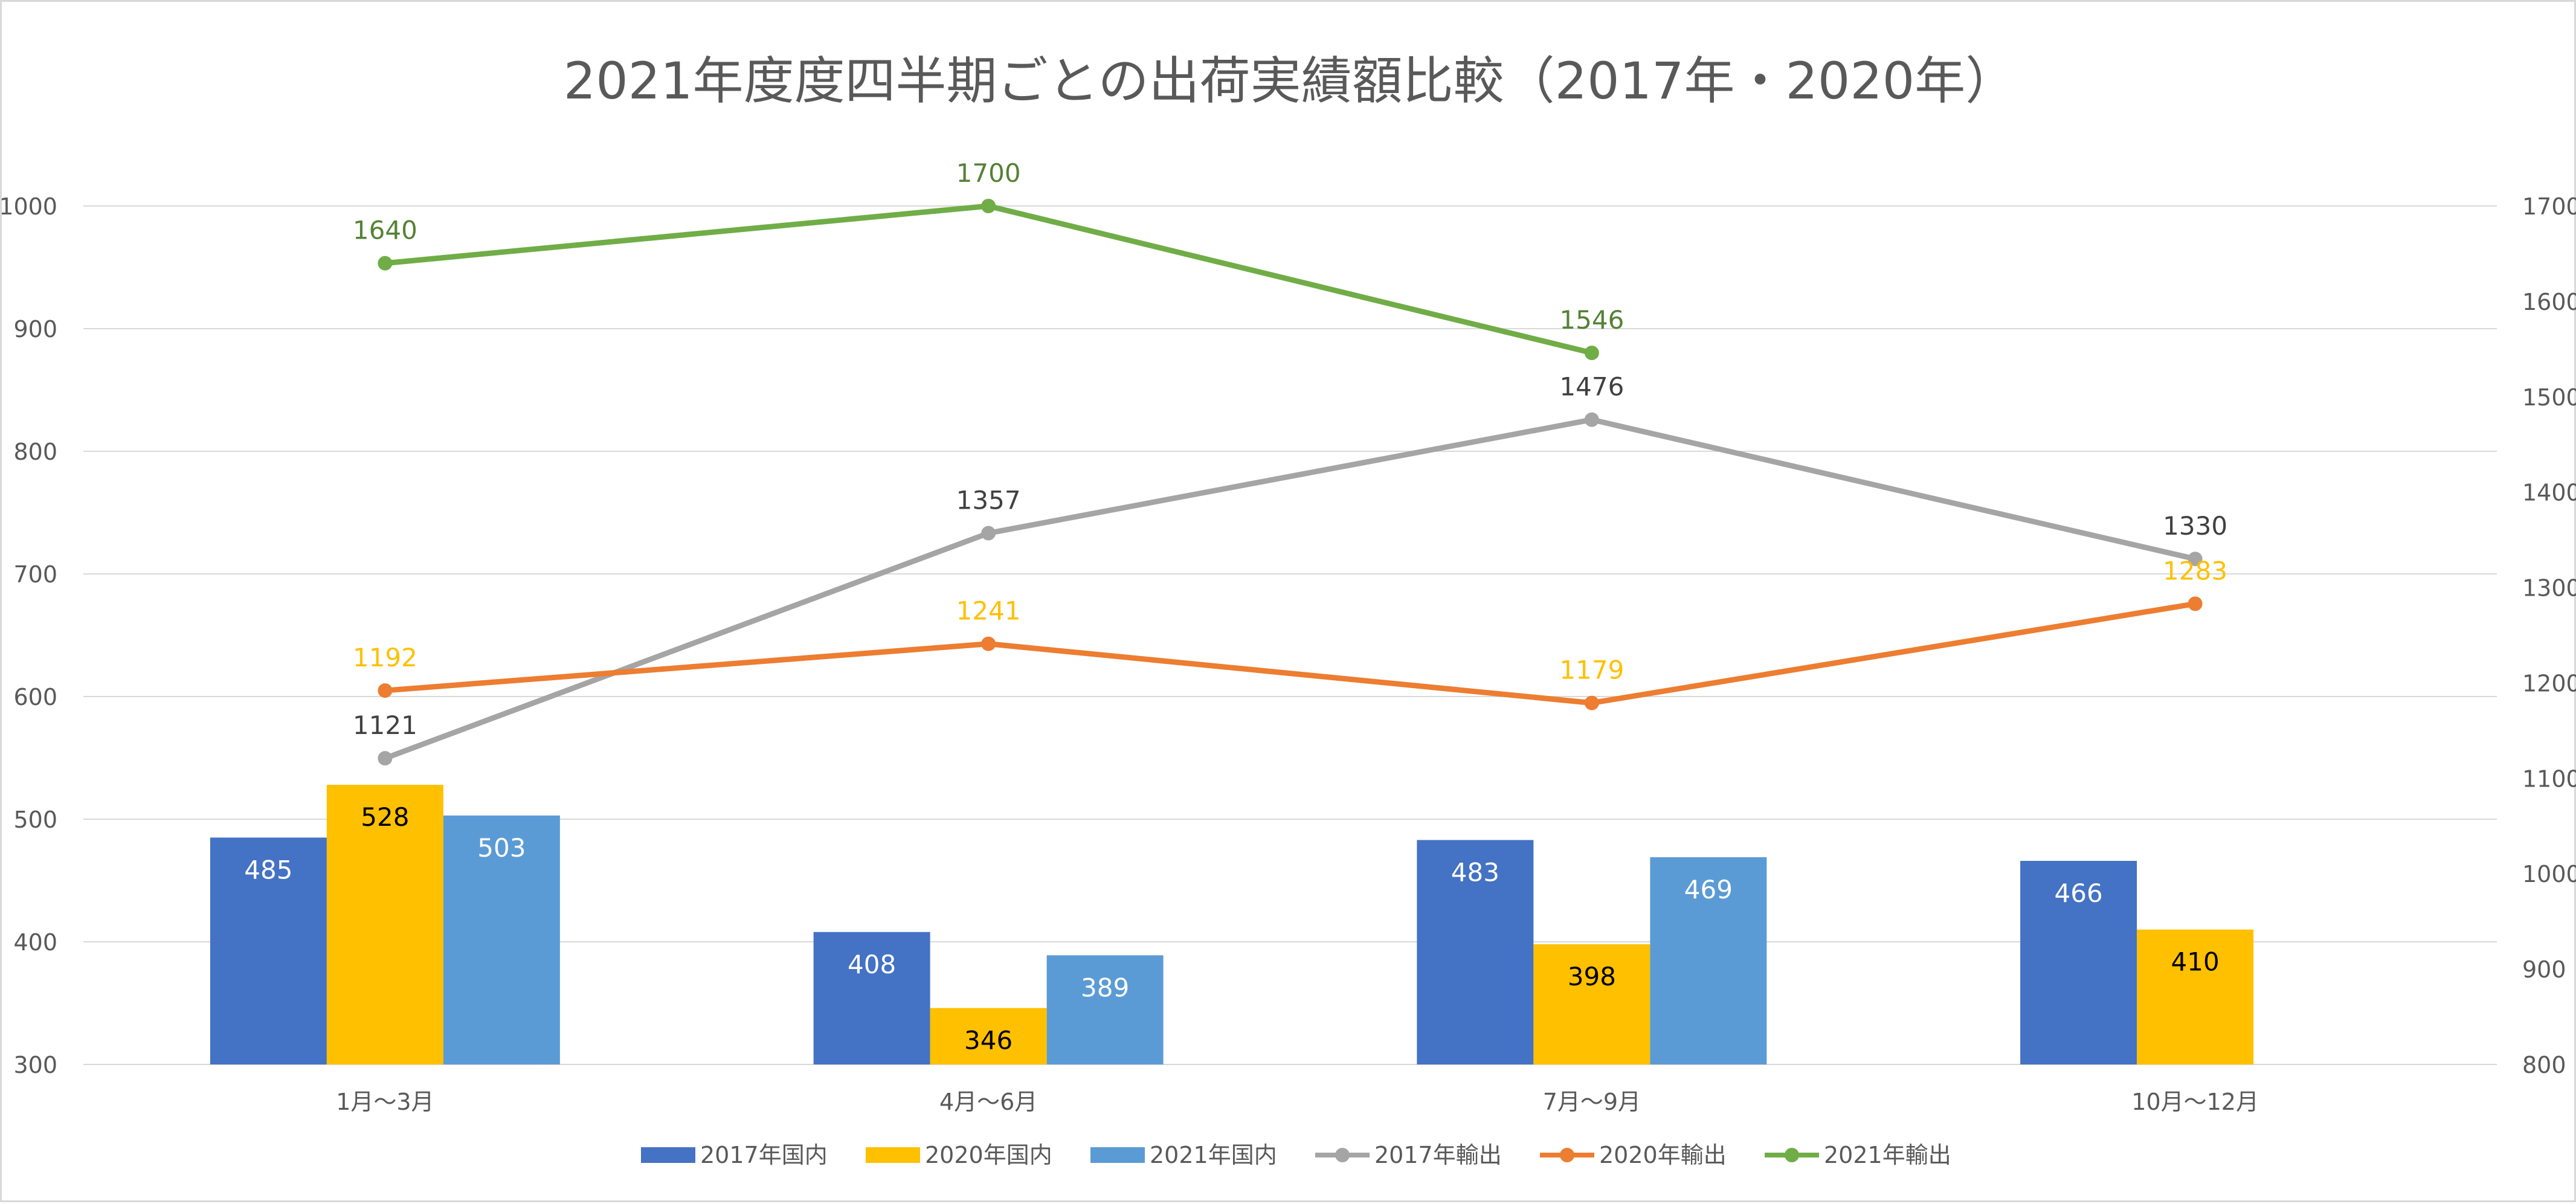 The height and width of the screenshot is (1204, 2576). What do you see at coordinates (1298, 1102) in the screenshot?
I see `x-axis-categories: 1月～3月 4月～6月 7月～9月 10月～12月` at bounding box center [1298, 1102].